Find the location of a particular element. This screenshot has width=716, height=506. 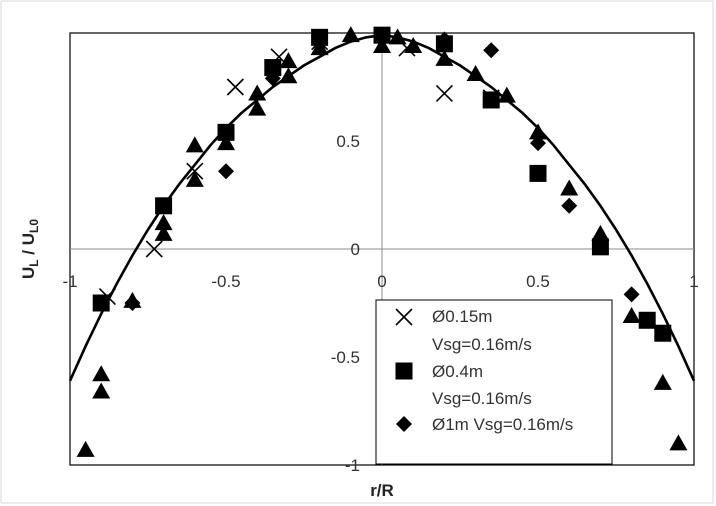

y-tick-label: -0.5 is located at coordinates (345, 357).